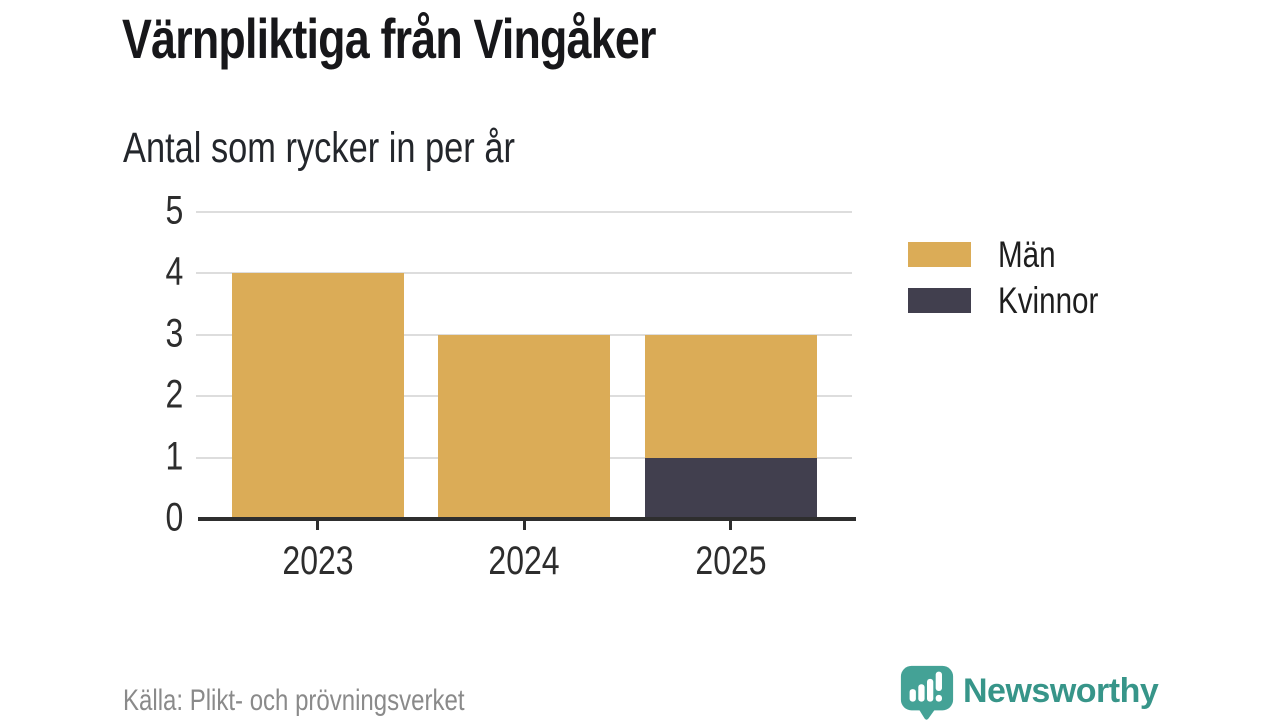 This screenshot has width=1280, height=720. What do you see at coordinates (317, 525) in the screenshot?
I see `x-axis-tick-2023` at bounding box center [317, 525].